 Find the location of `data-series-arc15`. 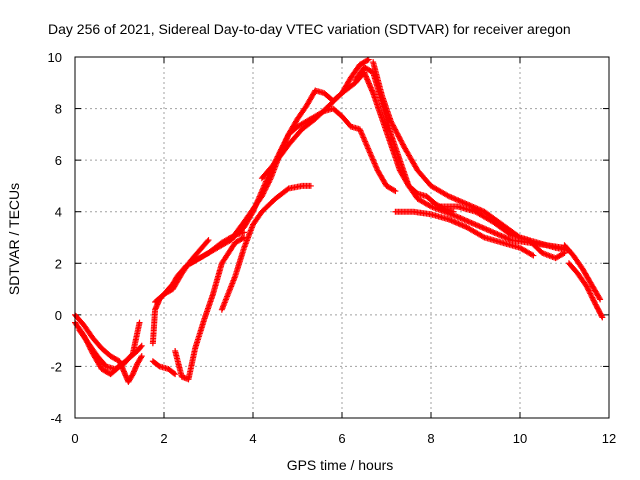

data-series-arc15 is located at coordinates (502, 232).